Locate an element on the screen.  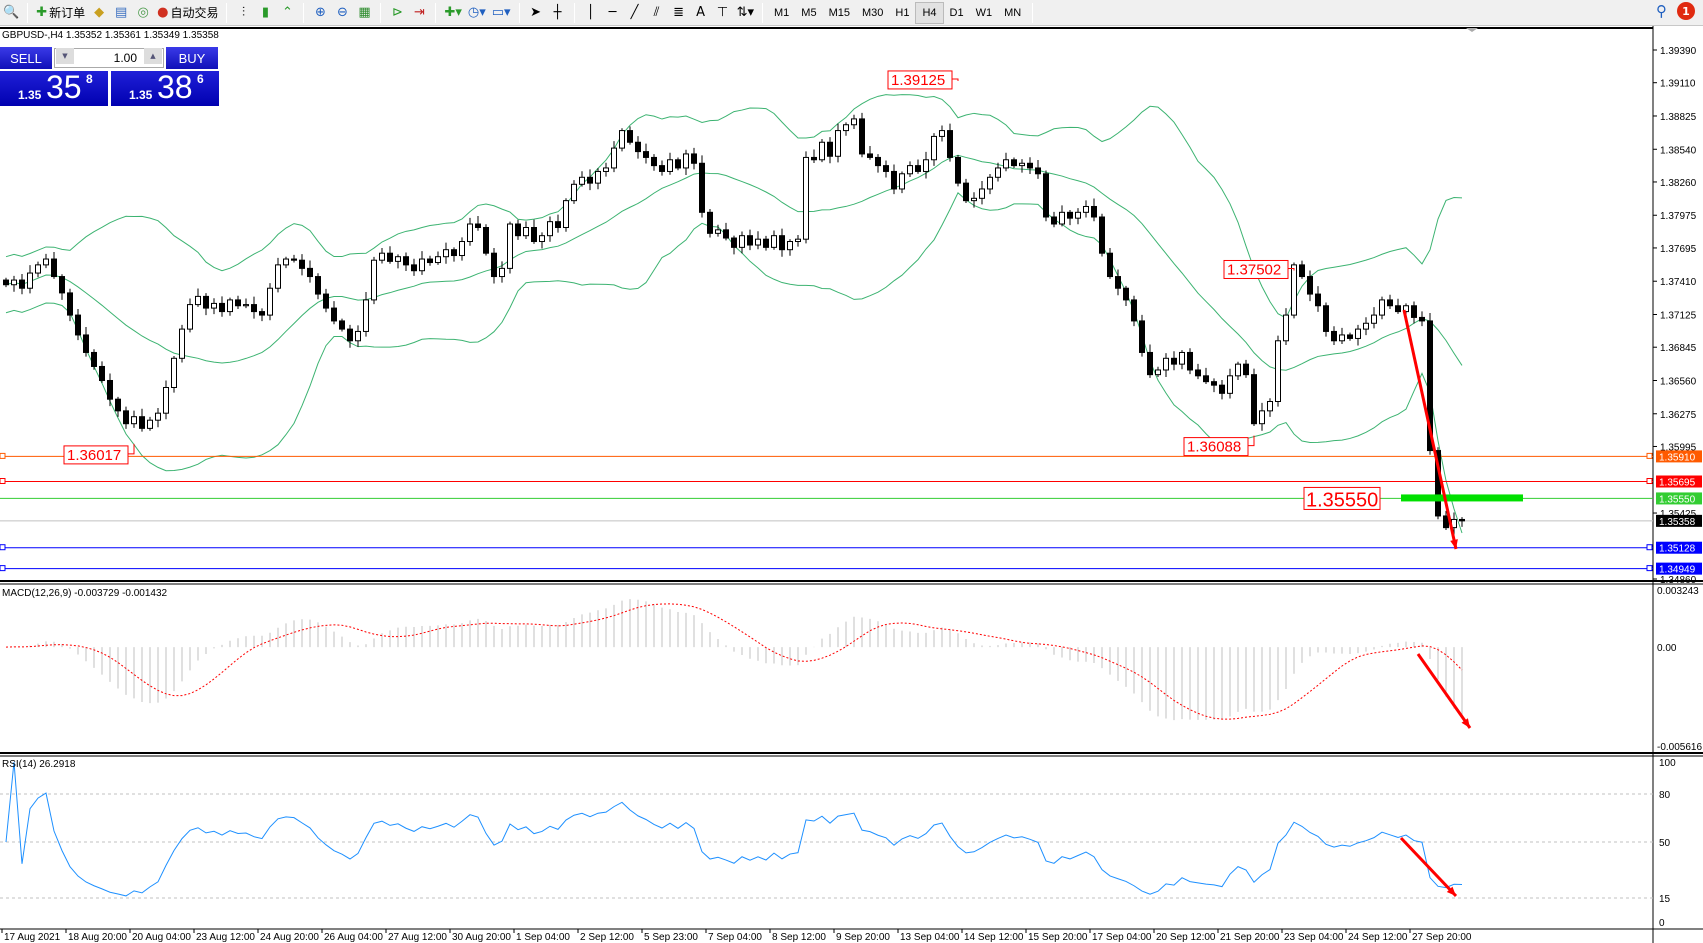
timeframe-m30: M30 is located at coordinates (872, 12).